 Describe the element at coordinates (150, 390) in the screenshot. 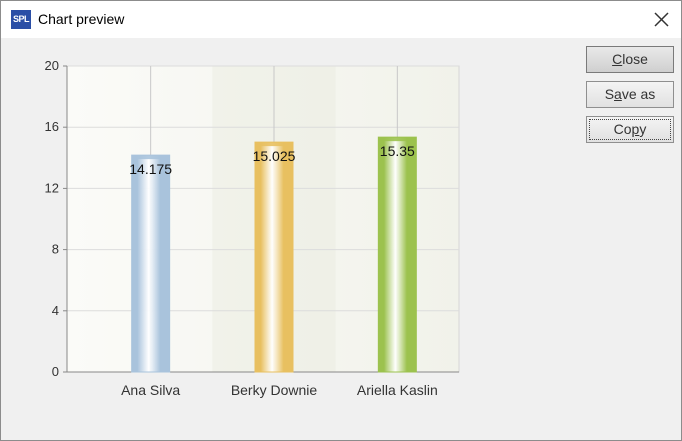

I see `x-category-label: Ana Silva` at that location.